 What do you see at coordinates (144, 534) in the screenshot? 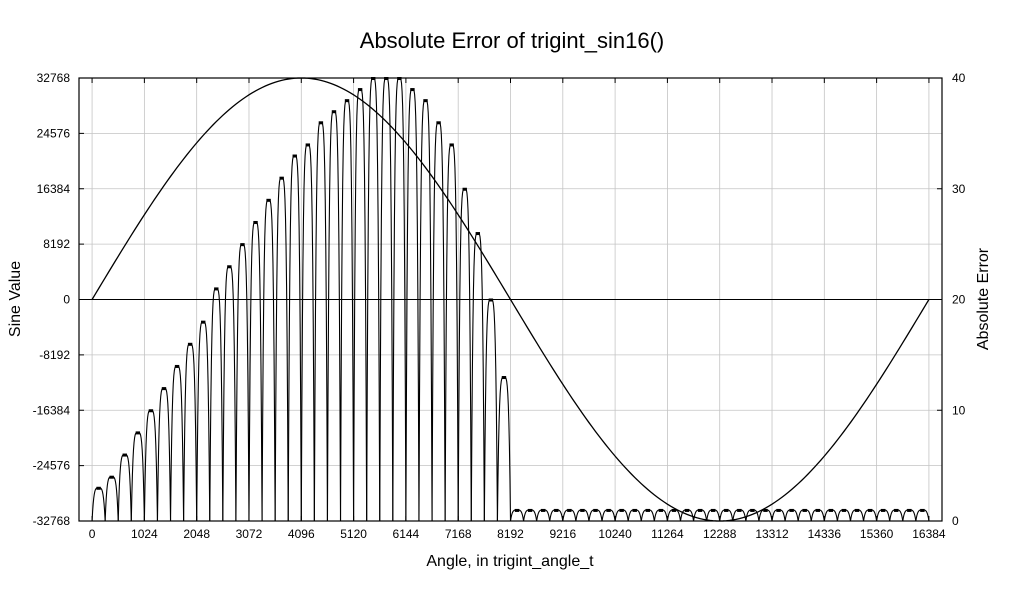
I see `x-tick-label: 1024` at bounding box center [144, 534].